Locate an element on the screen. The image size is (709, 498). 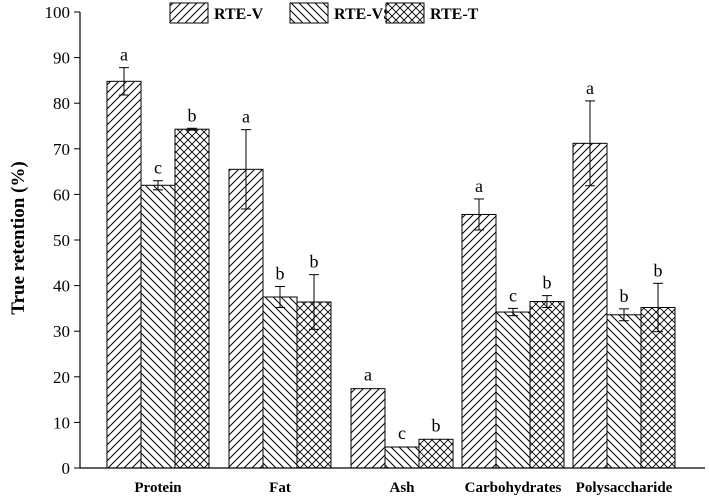
y-tick-label: 80 is located at coordinates (61, 103).